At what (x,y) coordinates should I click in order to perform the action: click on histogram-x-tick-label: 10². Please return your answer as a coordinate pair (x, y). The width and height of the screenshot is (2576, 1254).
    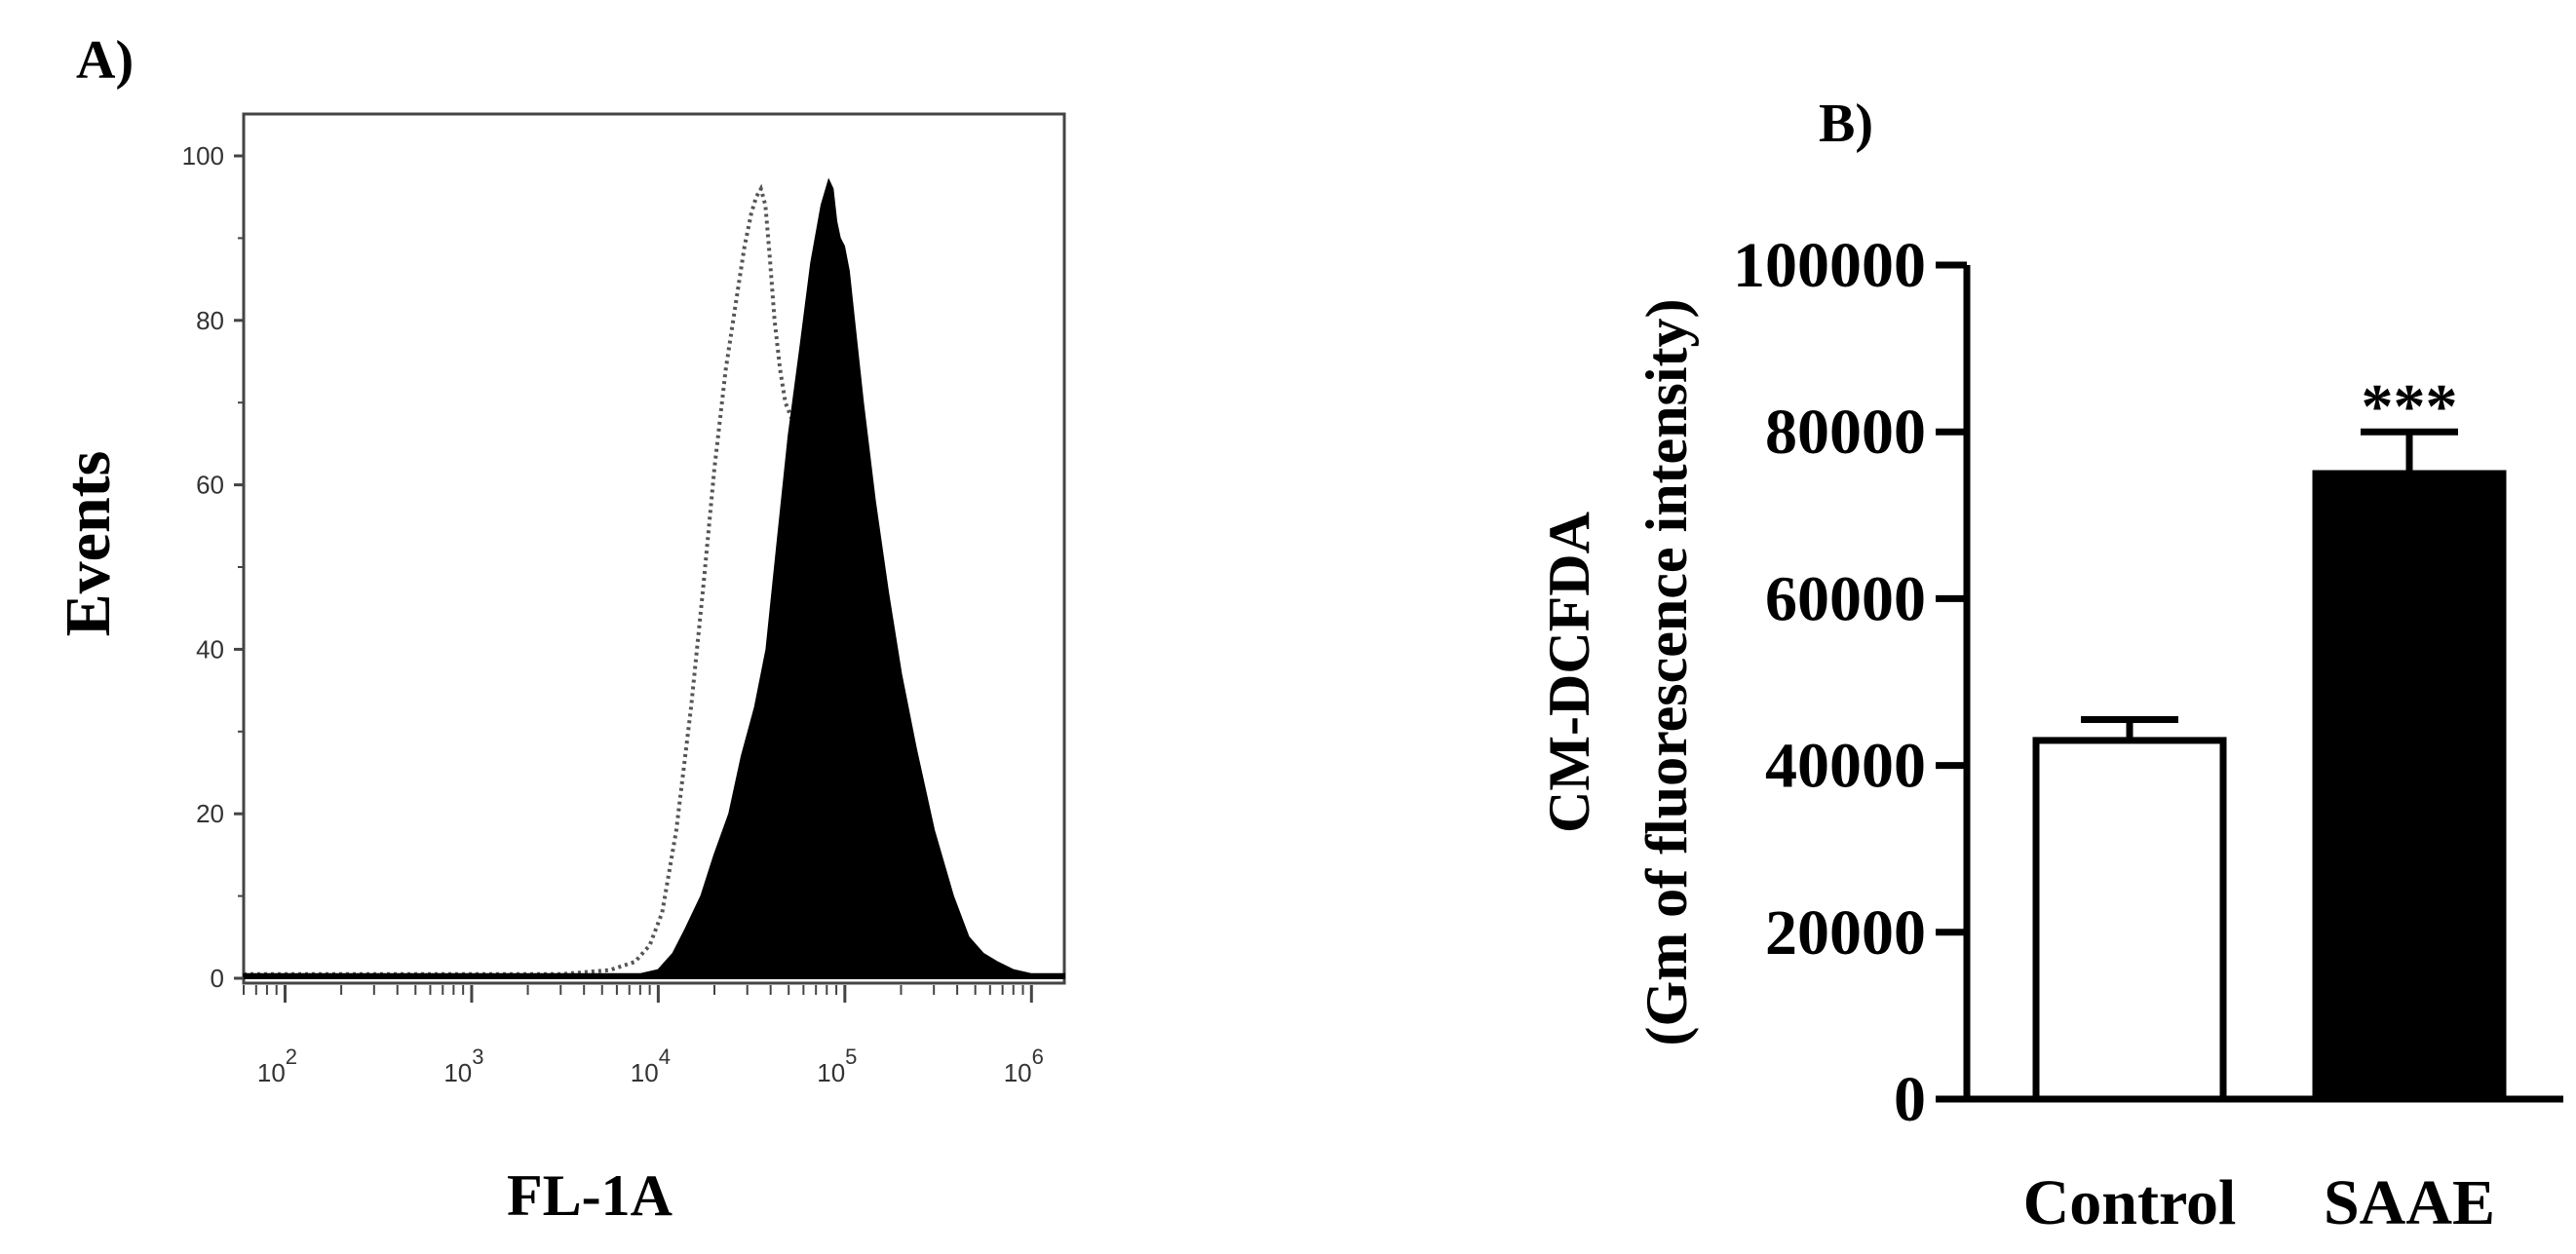
    Looking at the image, I should click on (277, 1066).